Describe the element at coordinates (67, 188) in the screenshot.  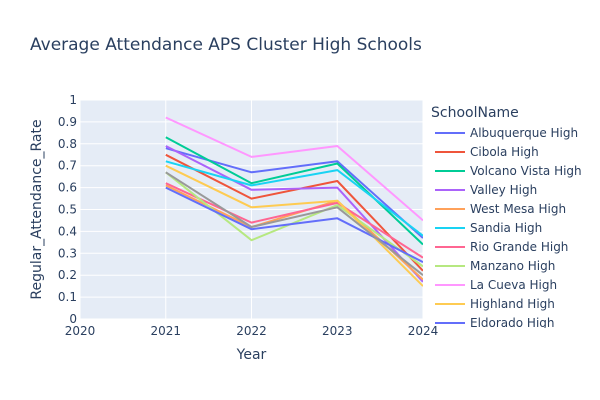
I see `y-tick-label: 0.6` at that location.